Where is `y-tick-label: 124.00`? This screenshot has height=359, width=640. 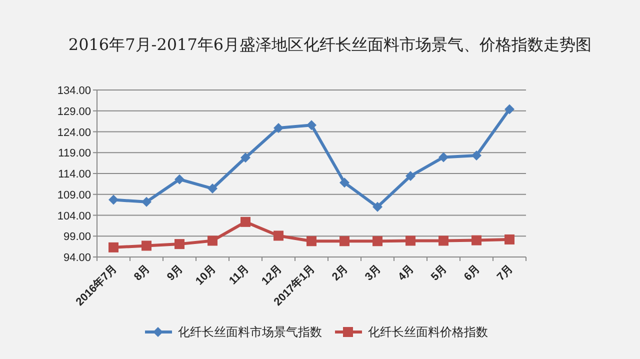 y-tick-label: 124.00 is located at coordinates (74, 132).